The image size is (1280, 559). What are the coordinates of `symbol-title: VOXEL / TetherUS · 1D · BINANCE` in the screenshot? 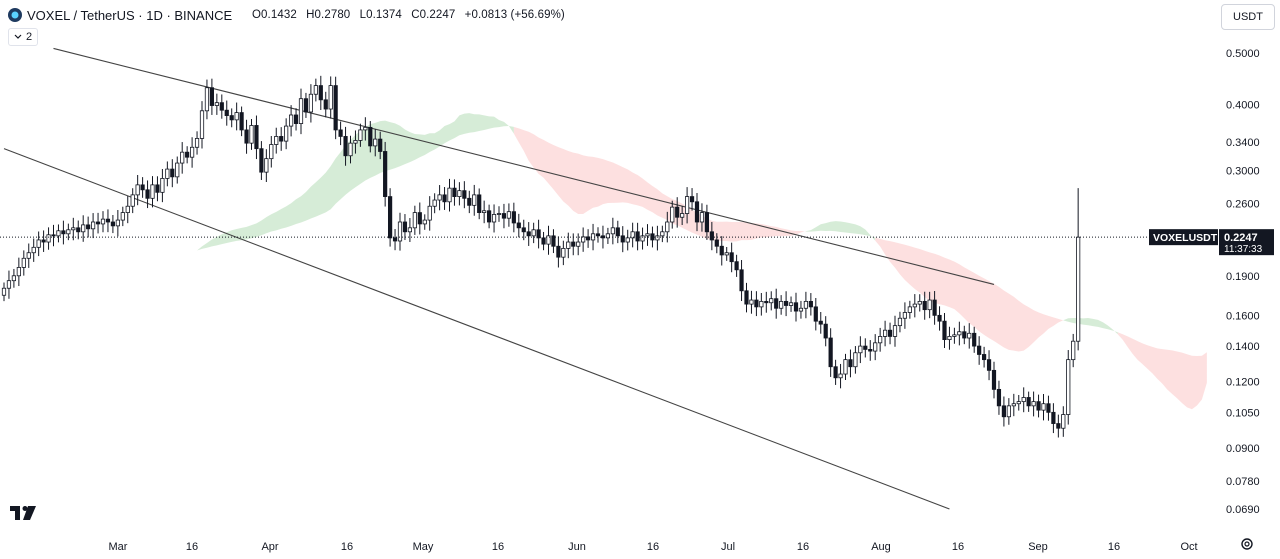 It's located at (130, 15).